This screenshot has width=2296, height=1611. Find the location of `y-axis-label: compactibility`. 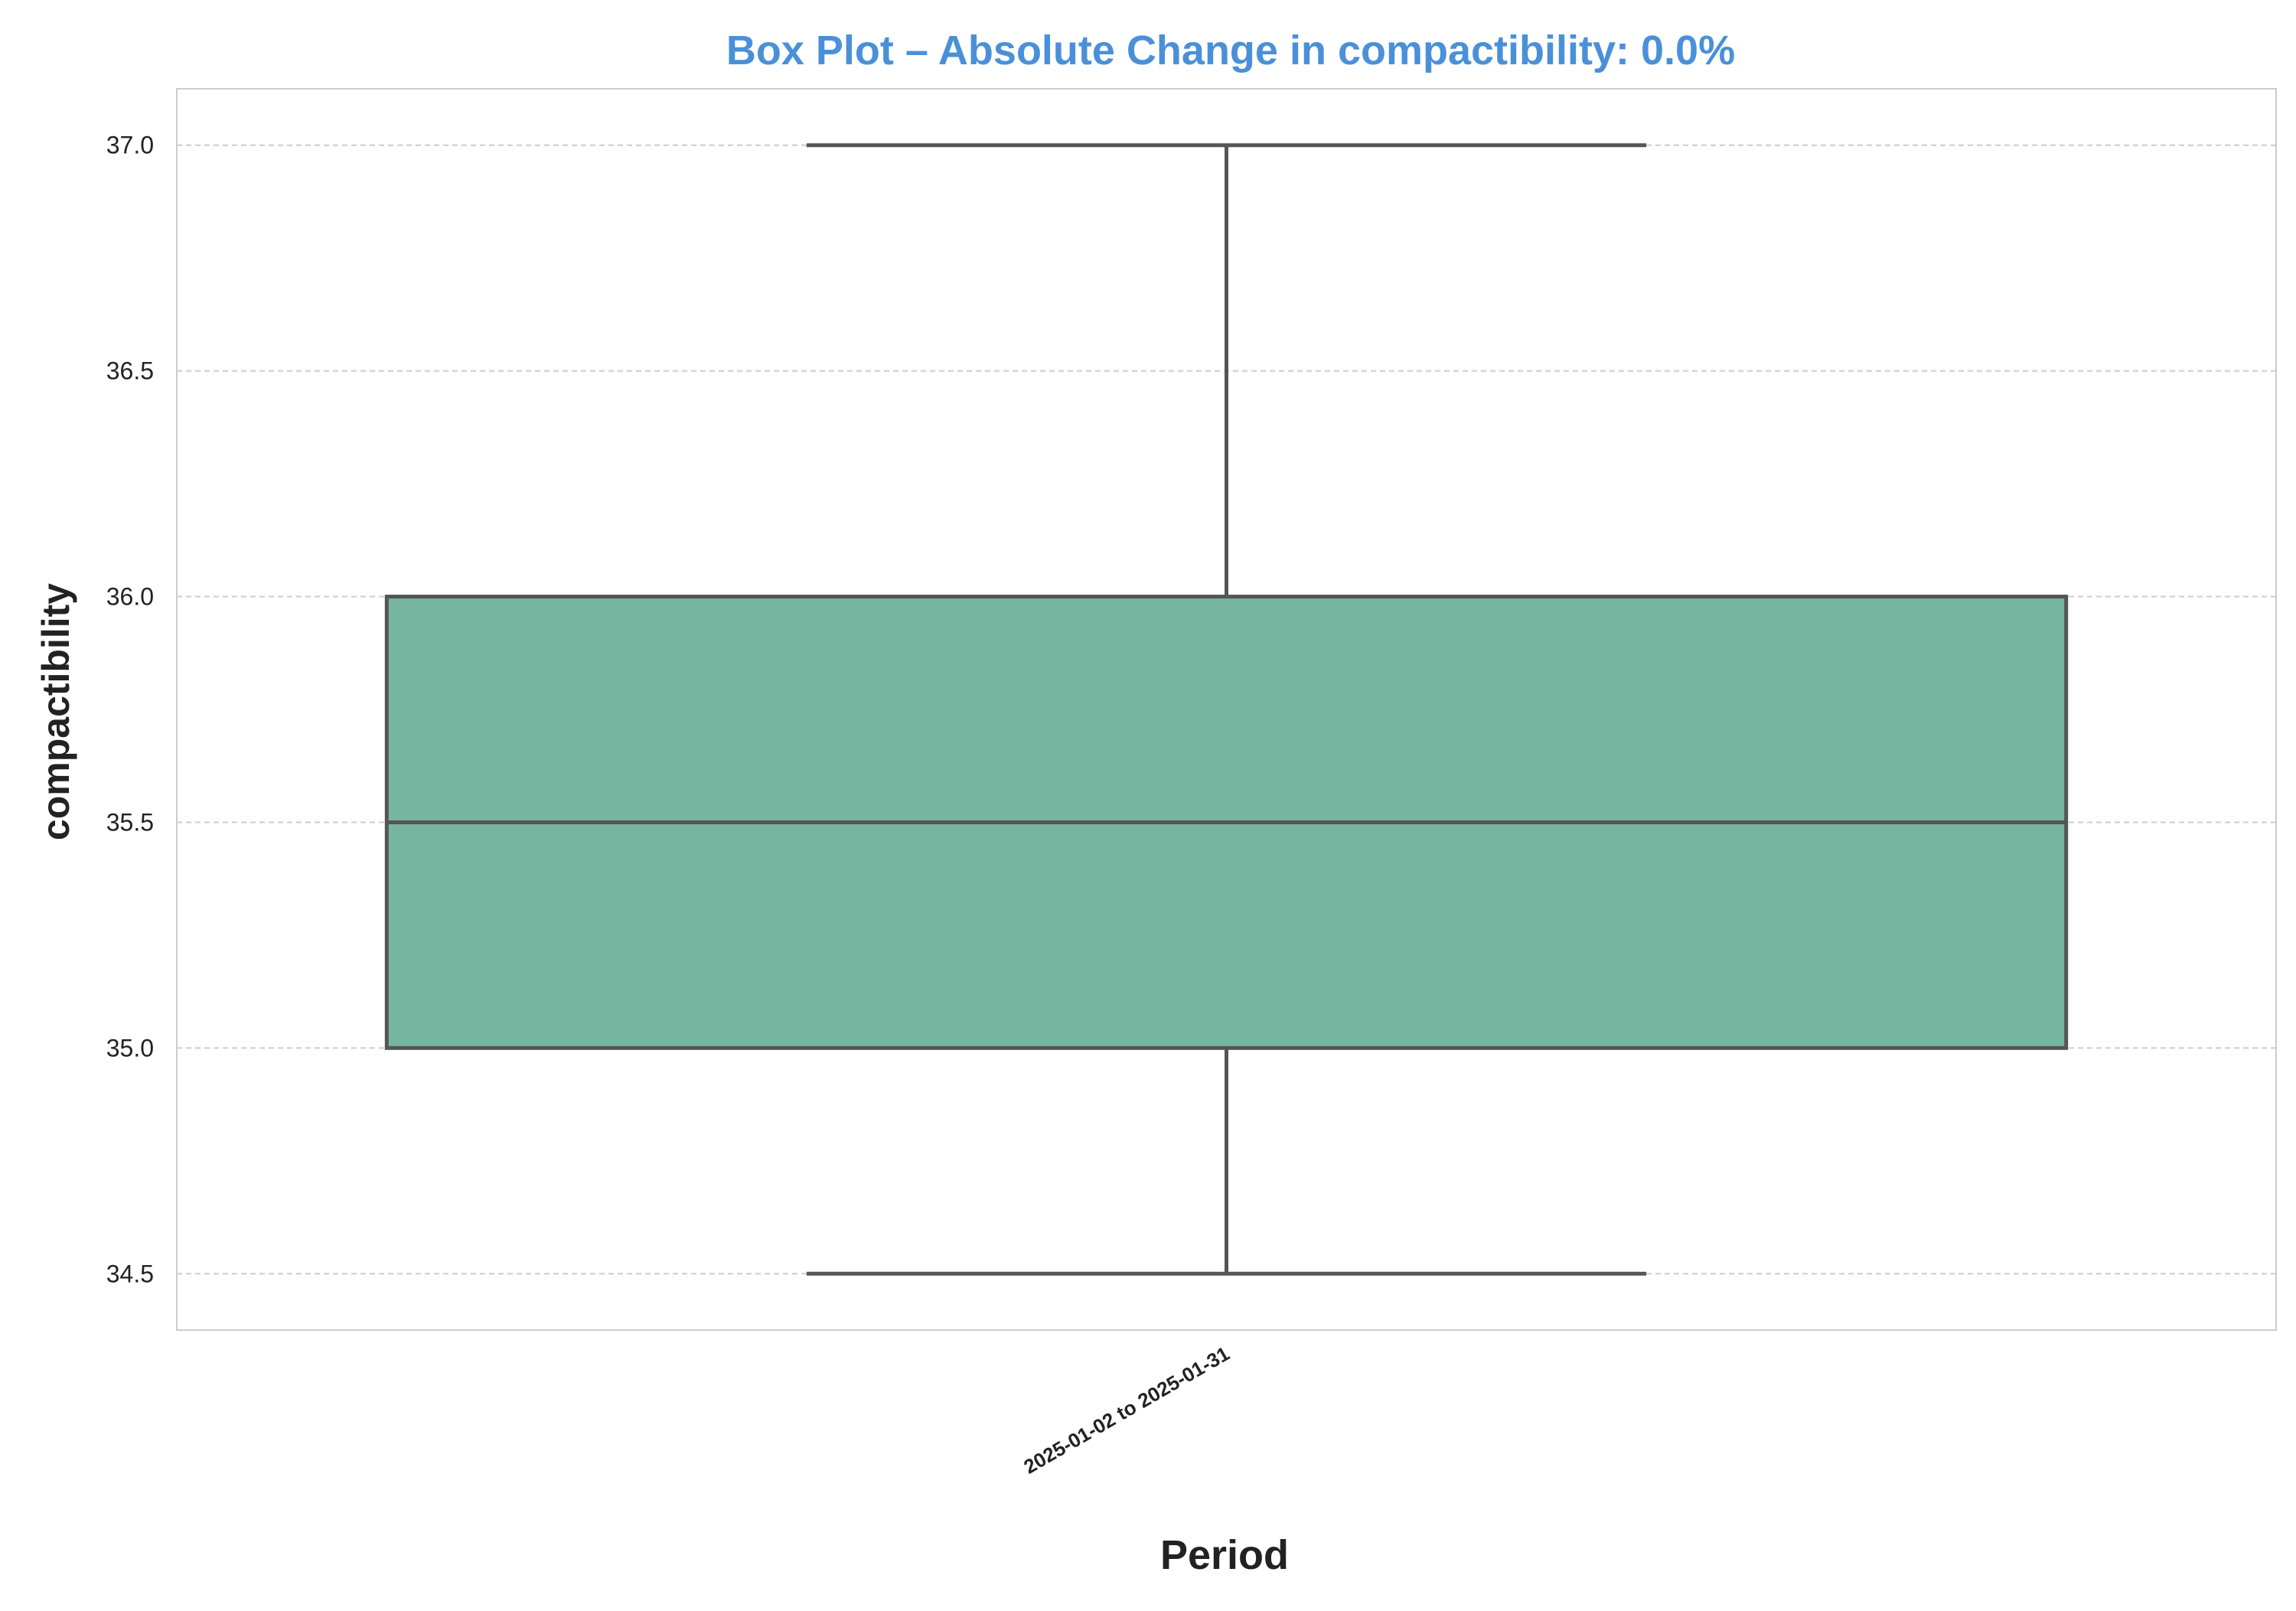

y-axis-label: compactibility is located at coordinates (55, 711).